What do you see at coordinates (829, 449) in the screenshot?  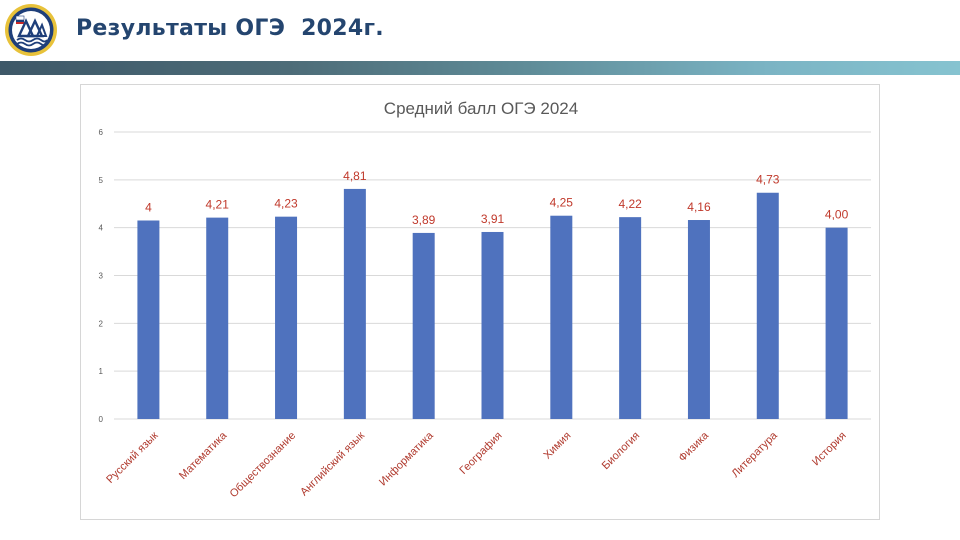 I see `category-label: История` at bounding box center [829, 449].